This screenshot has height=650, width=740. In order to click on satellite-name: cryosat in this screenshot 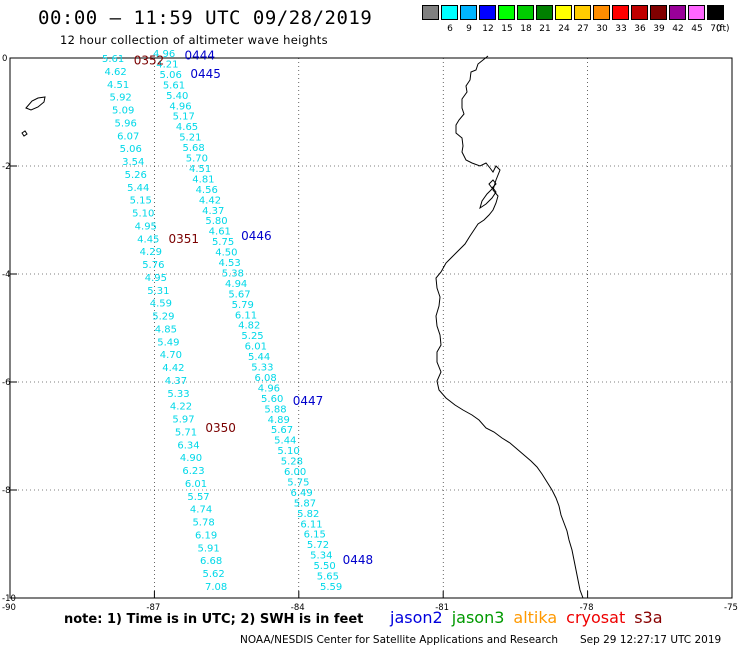, I will do `click(596, 617)`.